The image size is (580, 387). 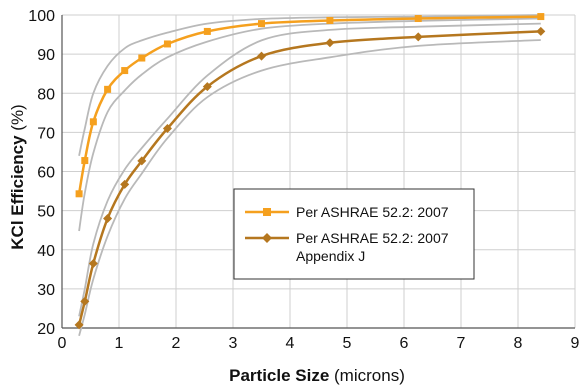 What do you see at coordinates (404, 343) in the screenshot?
I see `x-tick-label: 6` at bounding box center [404, 343].